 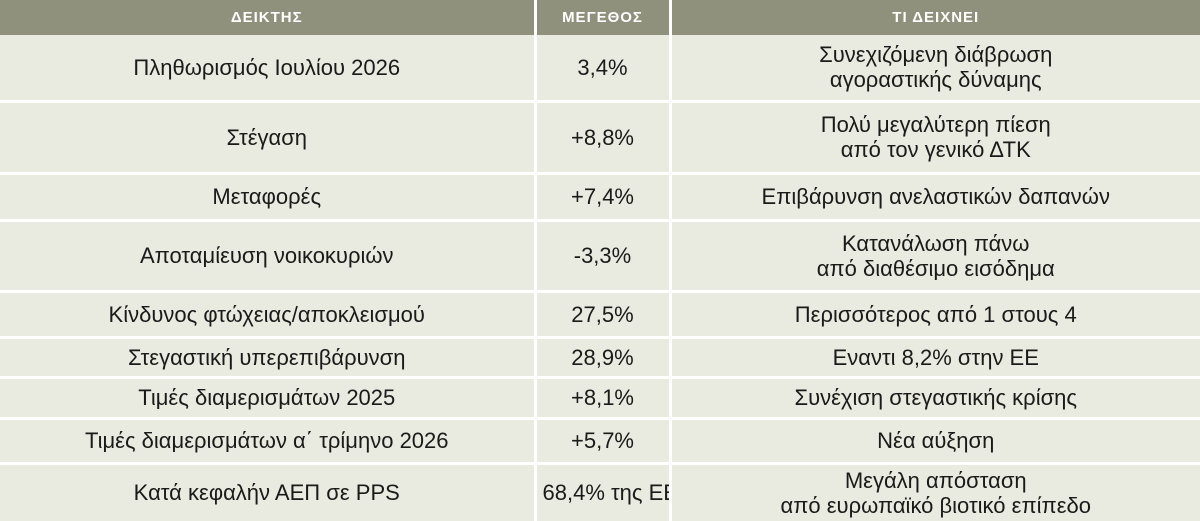 What do you see at coordinates (268, 136) in the screenshot?
I see `indicator-cell: Στέγαση` at bounding box center [268, 136].